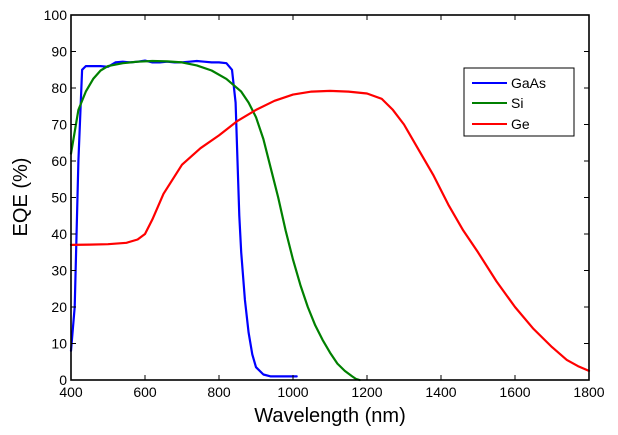 The width and height of the screenshot is (618, 435). I want to click on x-tick-label: 400, so click(71, 392).